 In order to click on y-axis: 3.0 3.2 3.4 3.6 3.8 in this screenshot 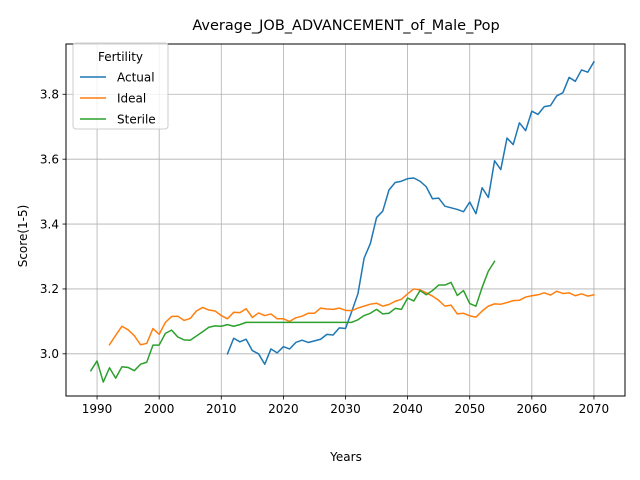, I will do `click(53, 224)`.